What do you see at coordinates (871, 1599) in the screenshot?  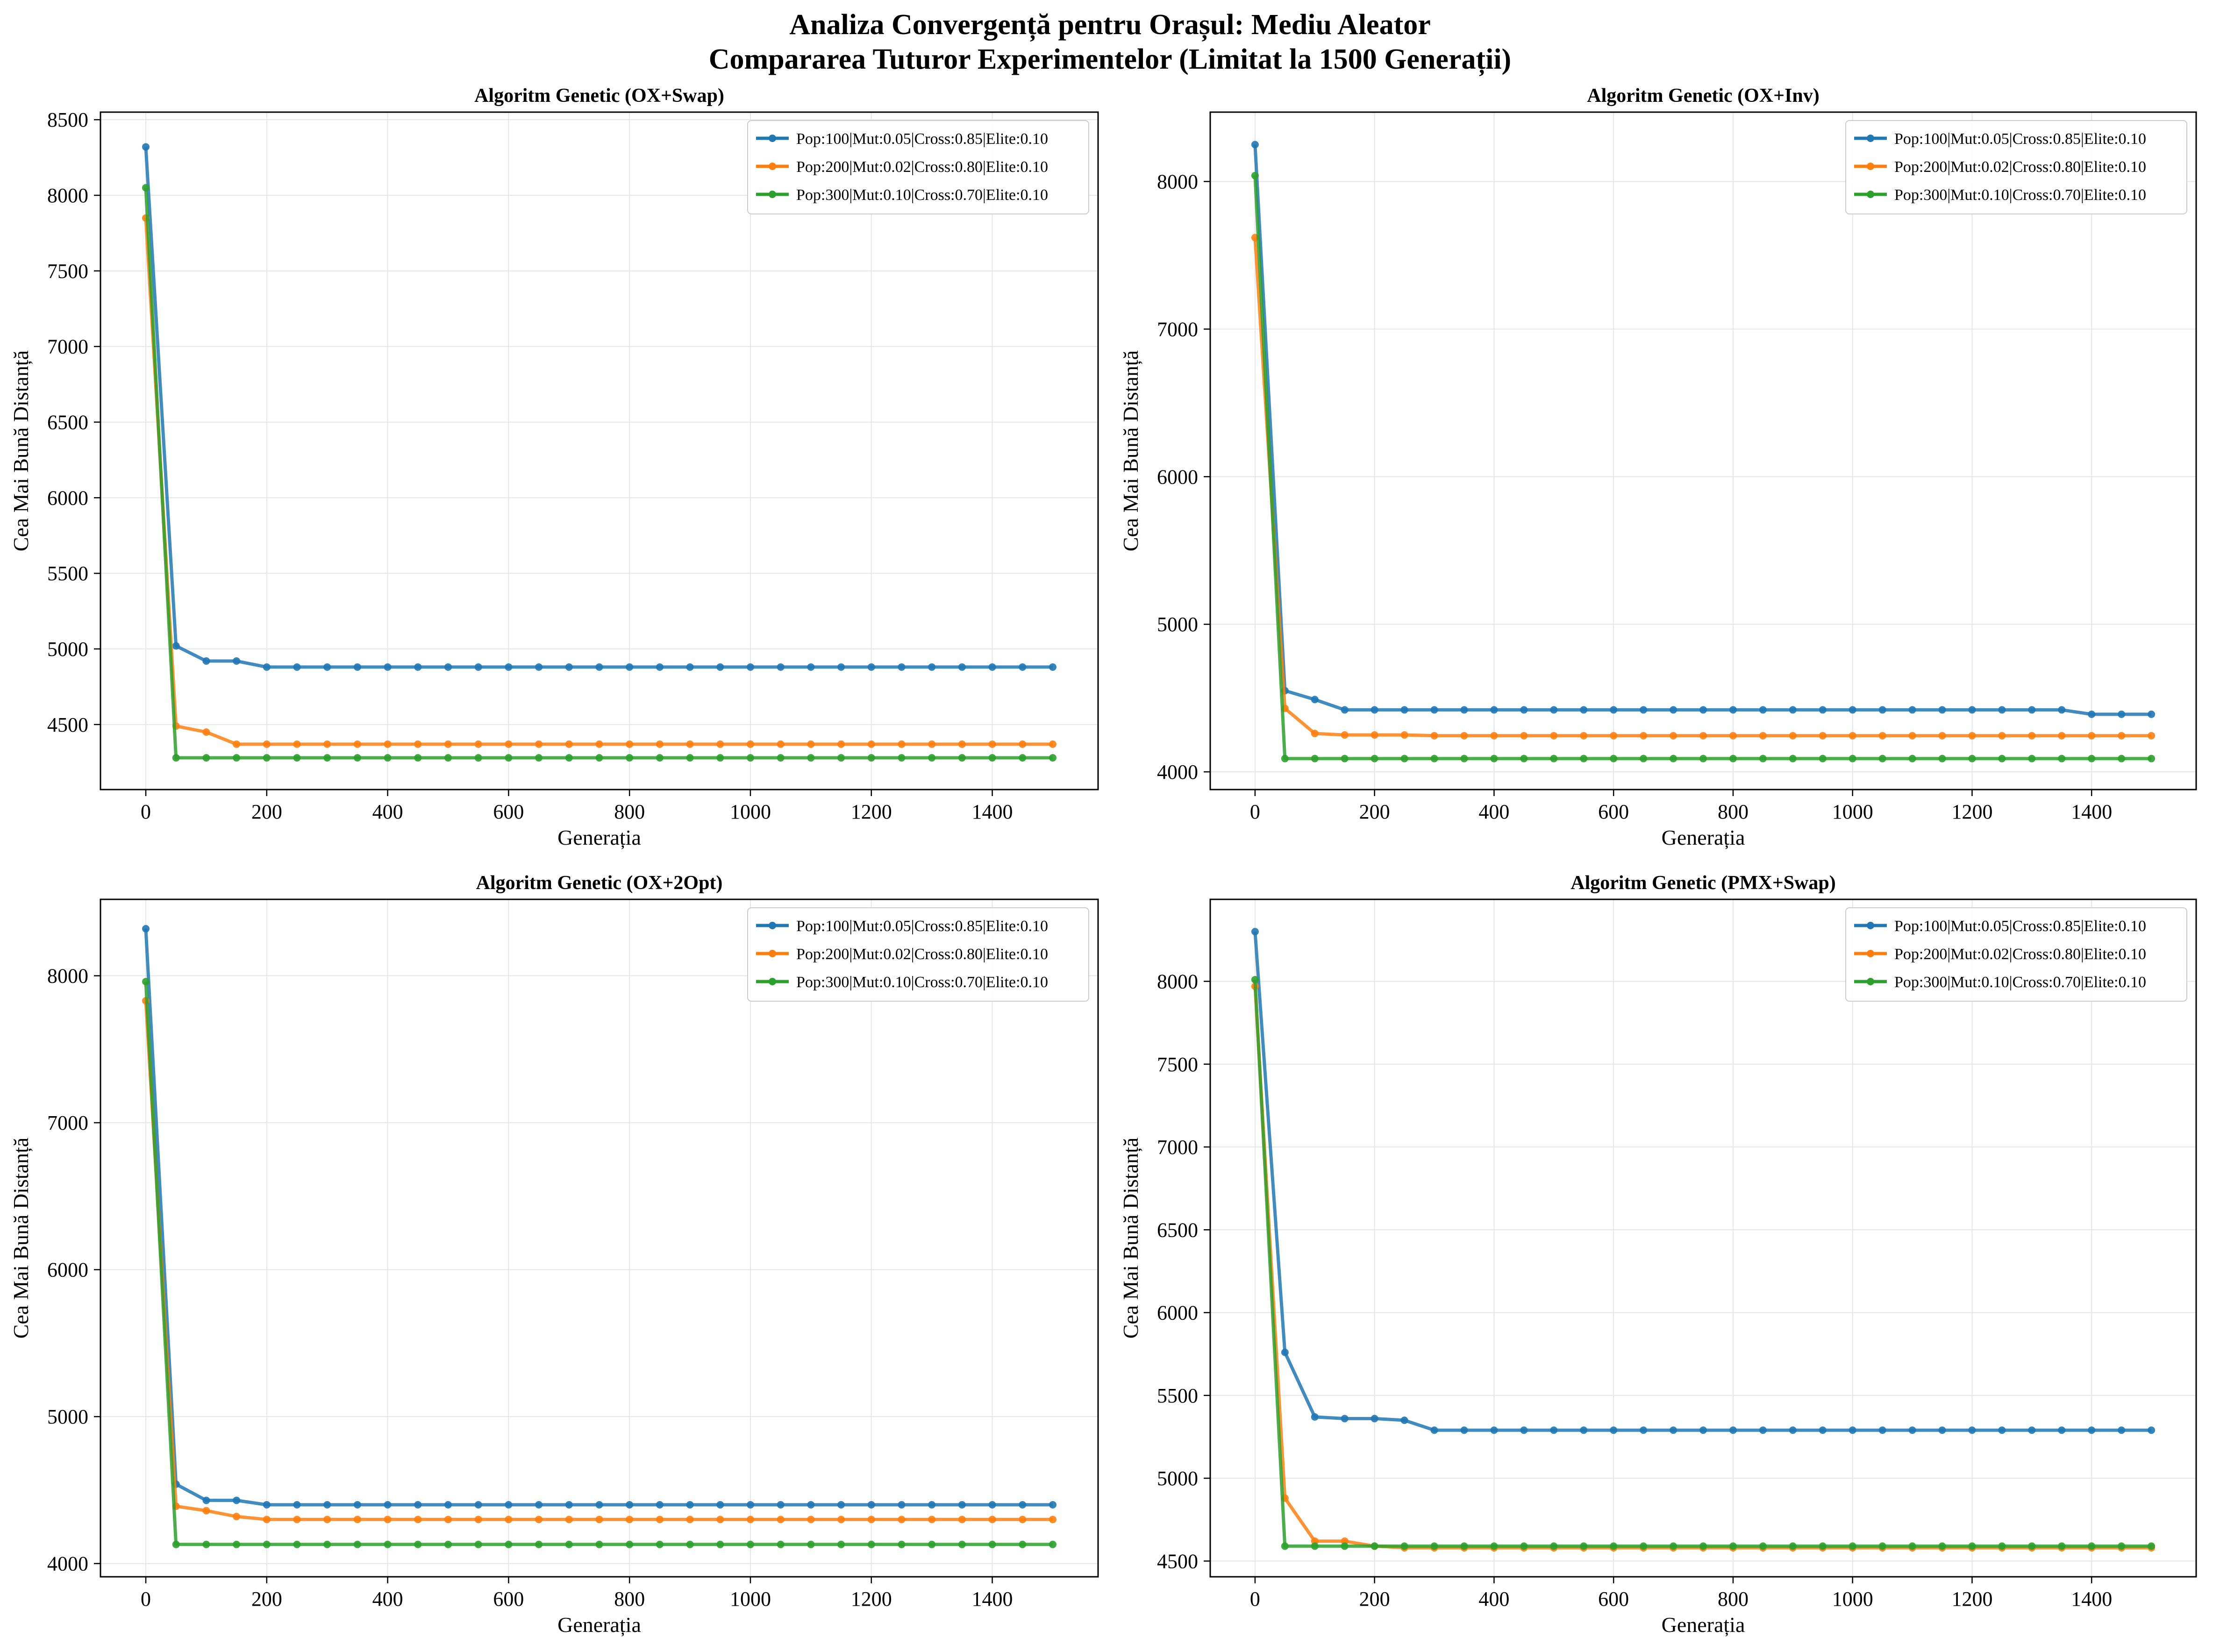 I see `x-tick-label: 1200` at bounding box center [871, 1599].